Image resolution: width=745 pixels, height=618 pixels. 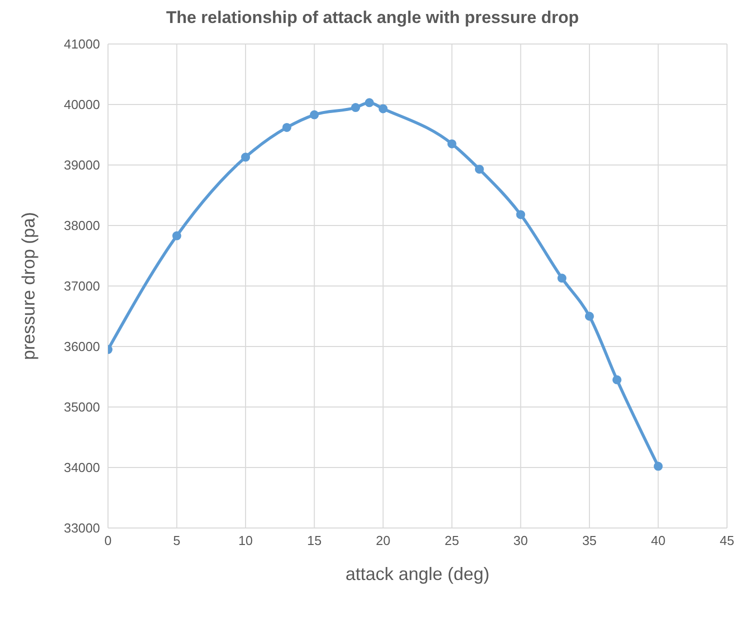 I want to click on x-tick-label: 35, so click(x=589, y=540).